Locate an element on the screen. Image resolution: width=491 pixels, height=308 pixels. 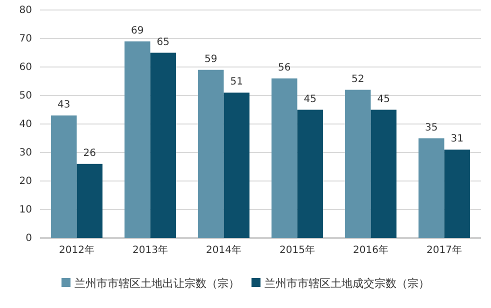
y-tick-label: 0 is located at coordinates (29, 238).